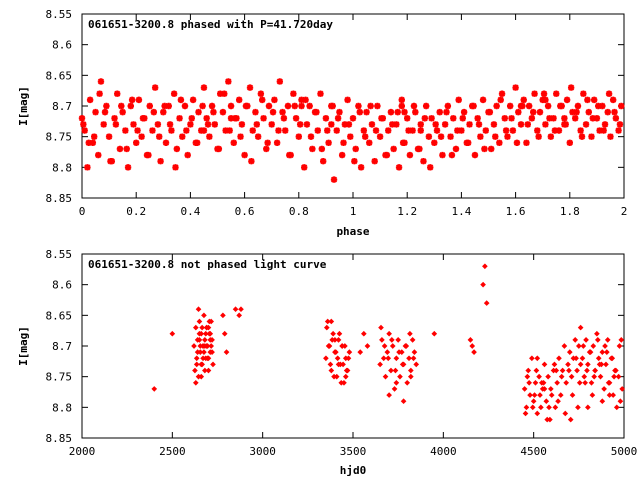  Describe the element at coordinates (353, 470) in the screenshot. I see `unphased-x-axis-label: hjd0` at that location.